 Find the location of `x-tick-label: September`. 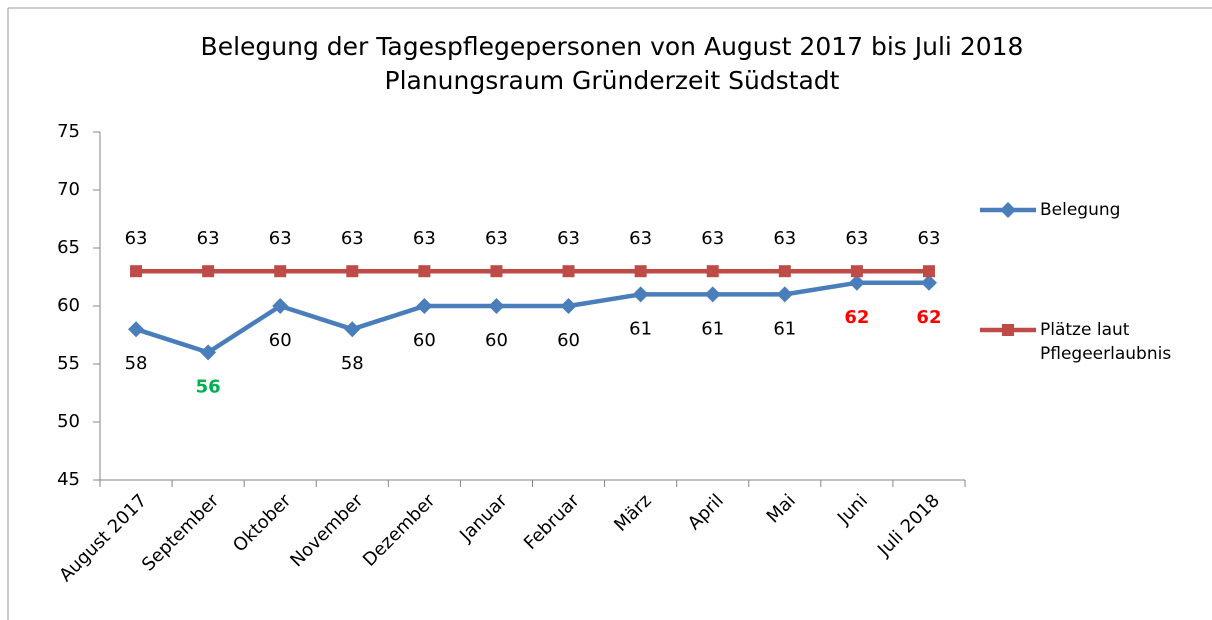

x-tick-label: September is located at coordinates (181, 533).